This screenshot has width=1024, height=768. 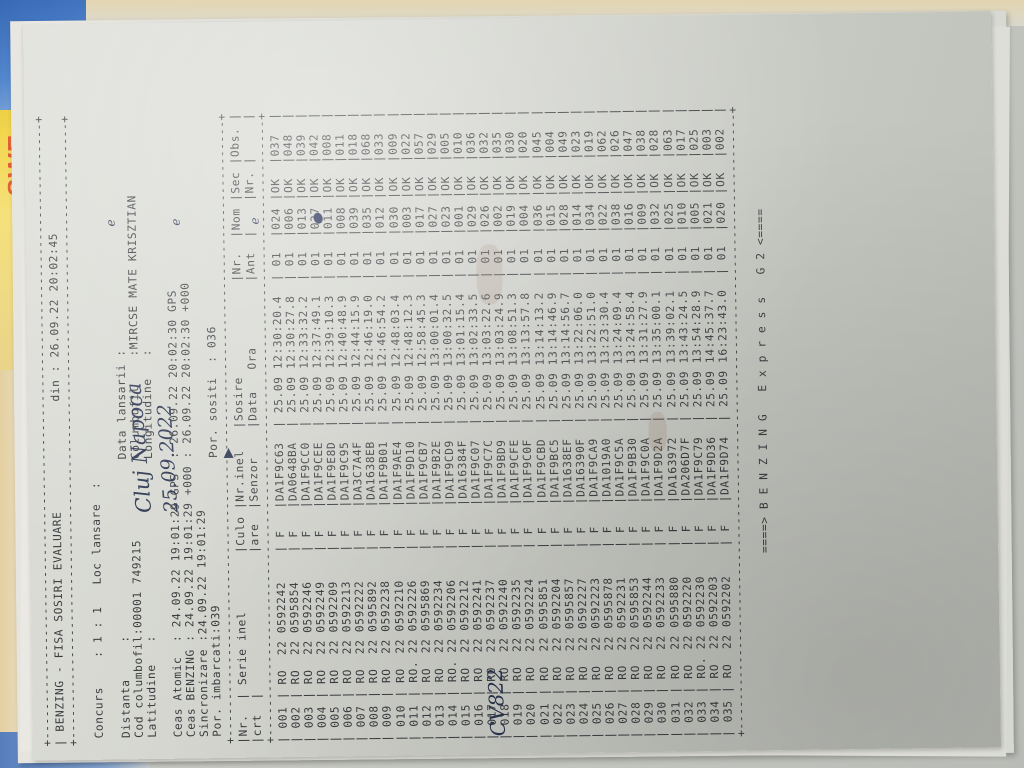 What do you see at coordinates (228, 453) in the screenshot?
I see `pen-arrow-mark: ▶` at bounding box center [228, 453].